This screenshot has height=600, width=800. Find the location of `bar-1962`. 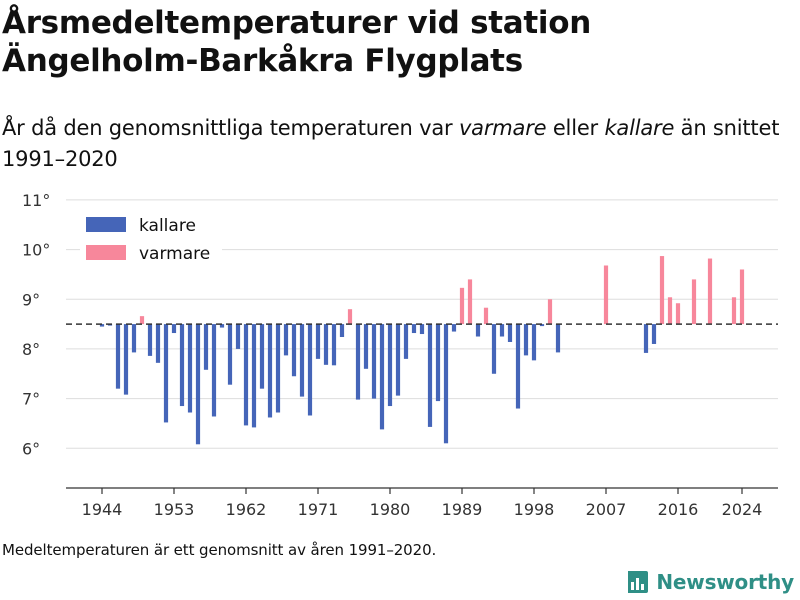

bar-1962 is located at coordinates (246, 375).